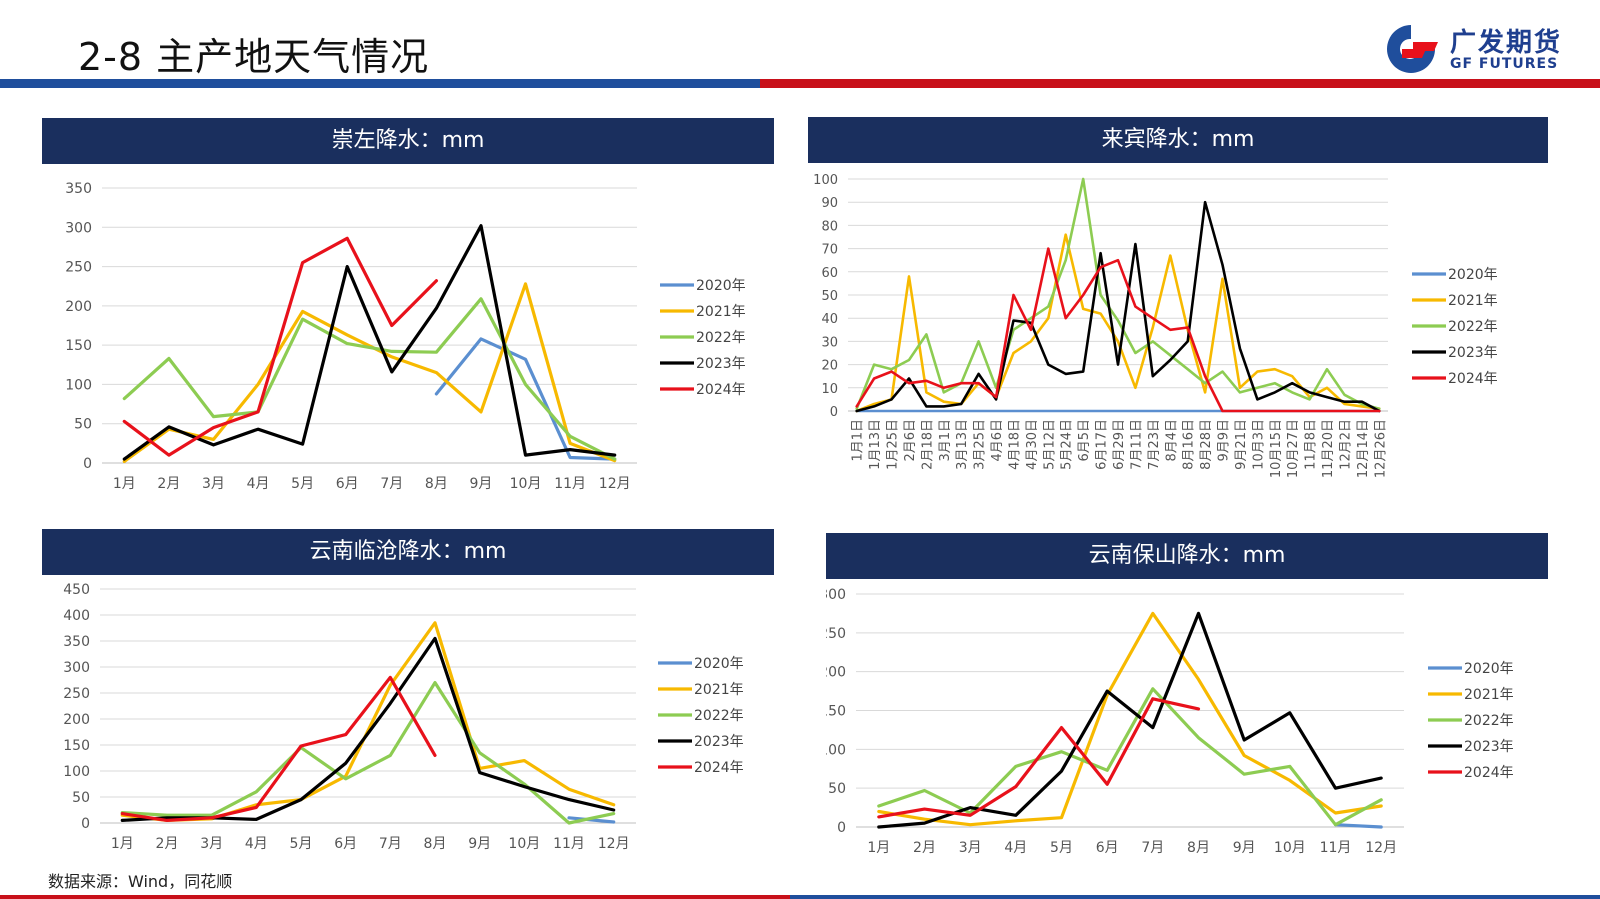  Describe the element at coordinates (927, 444) in the screenshot. I see `x-tick-label: 2月18日` at that location.